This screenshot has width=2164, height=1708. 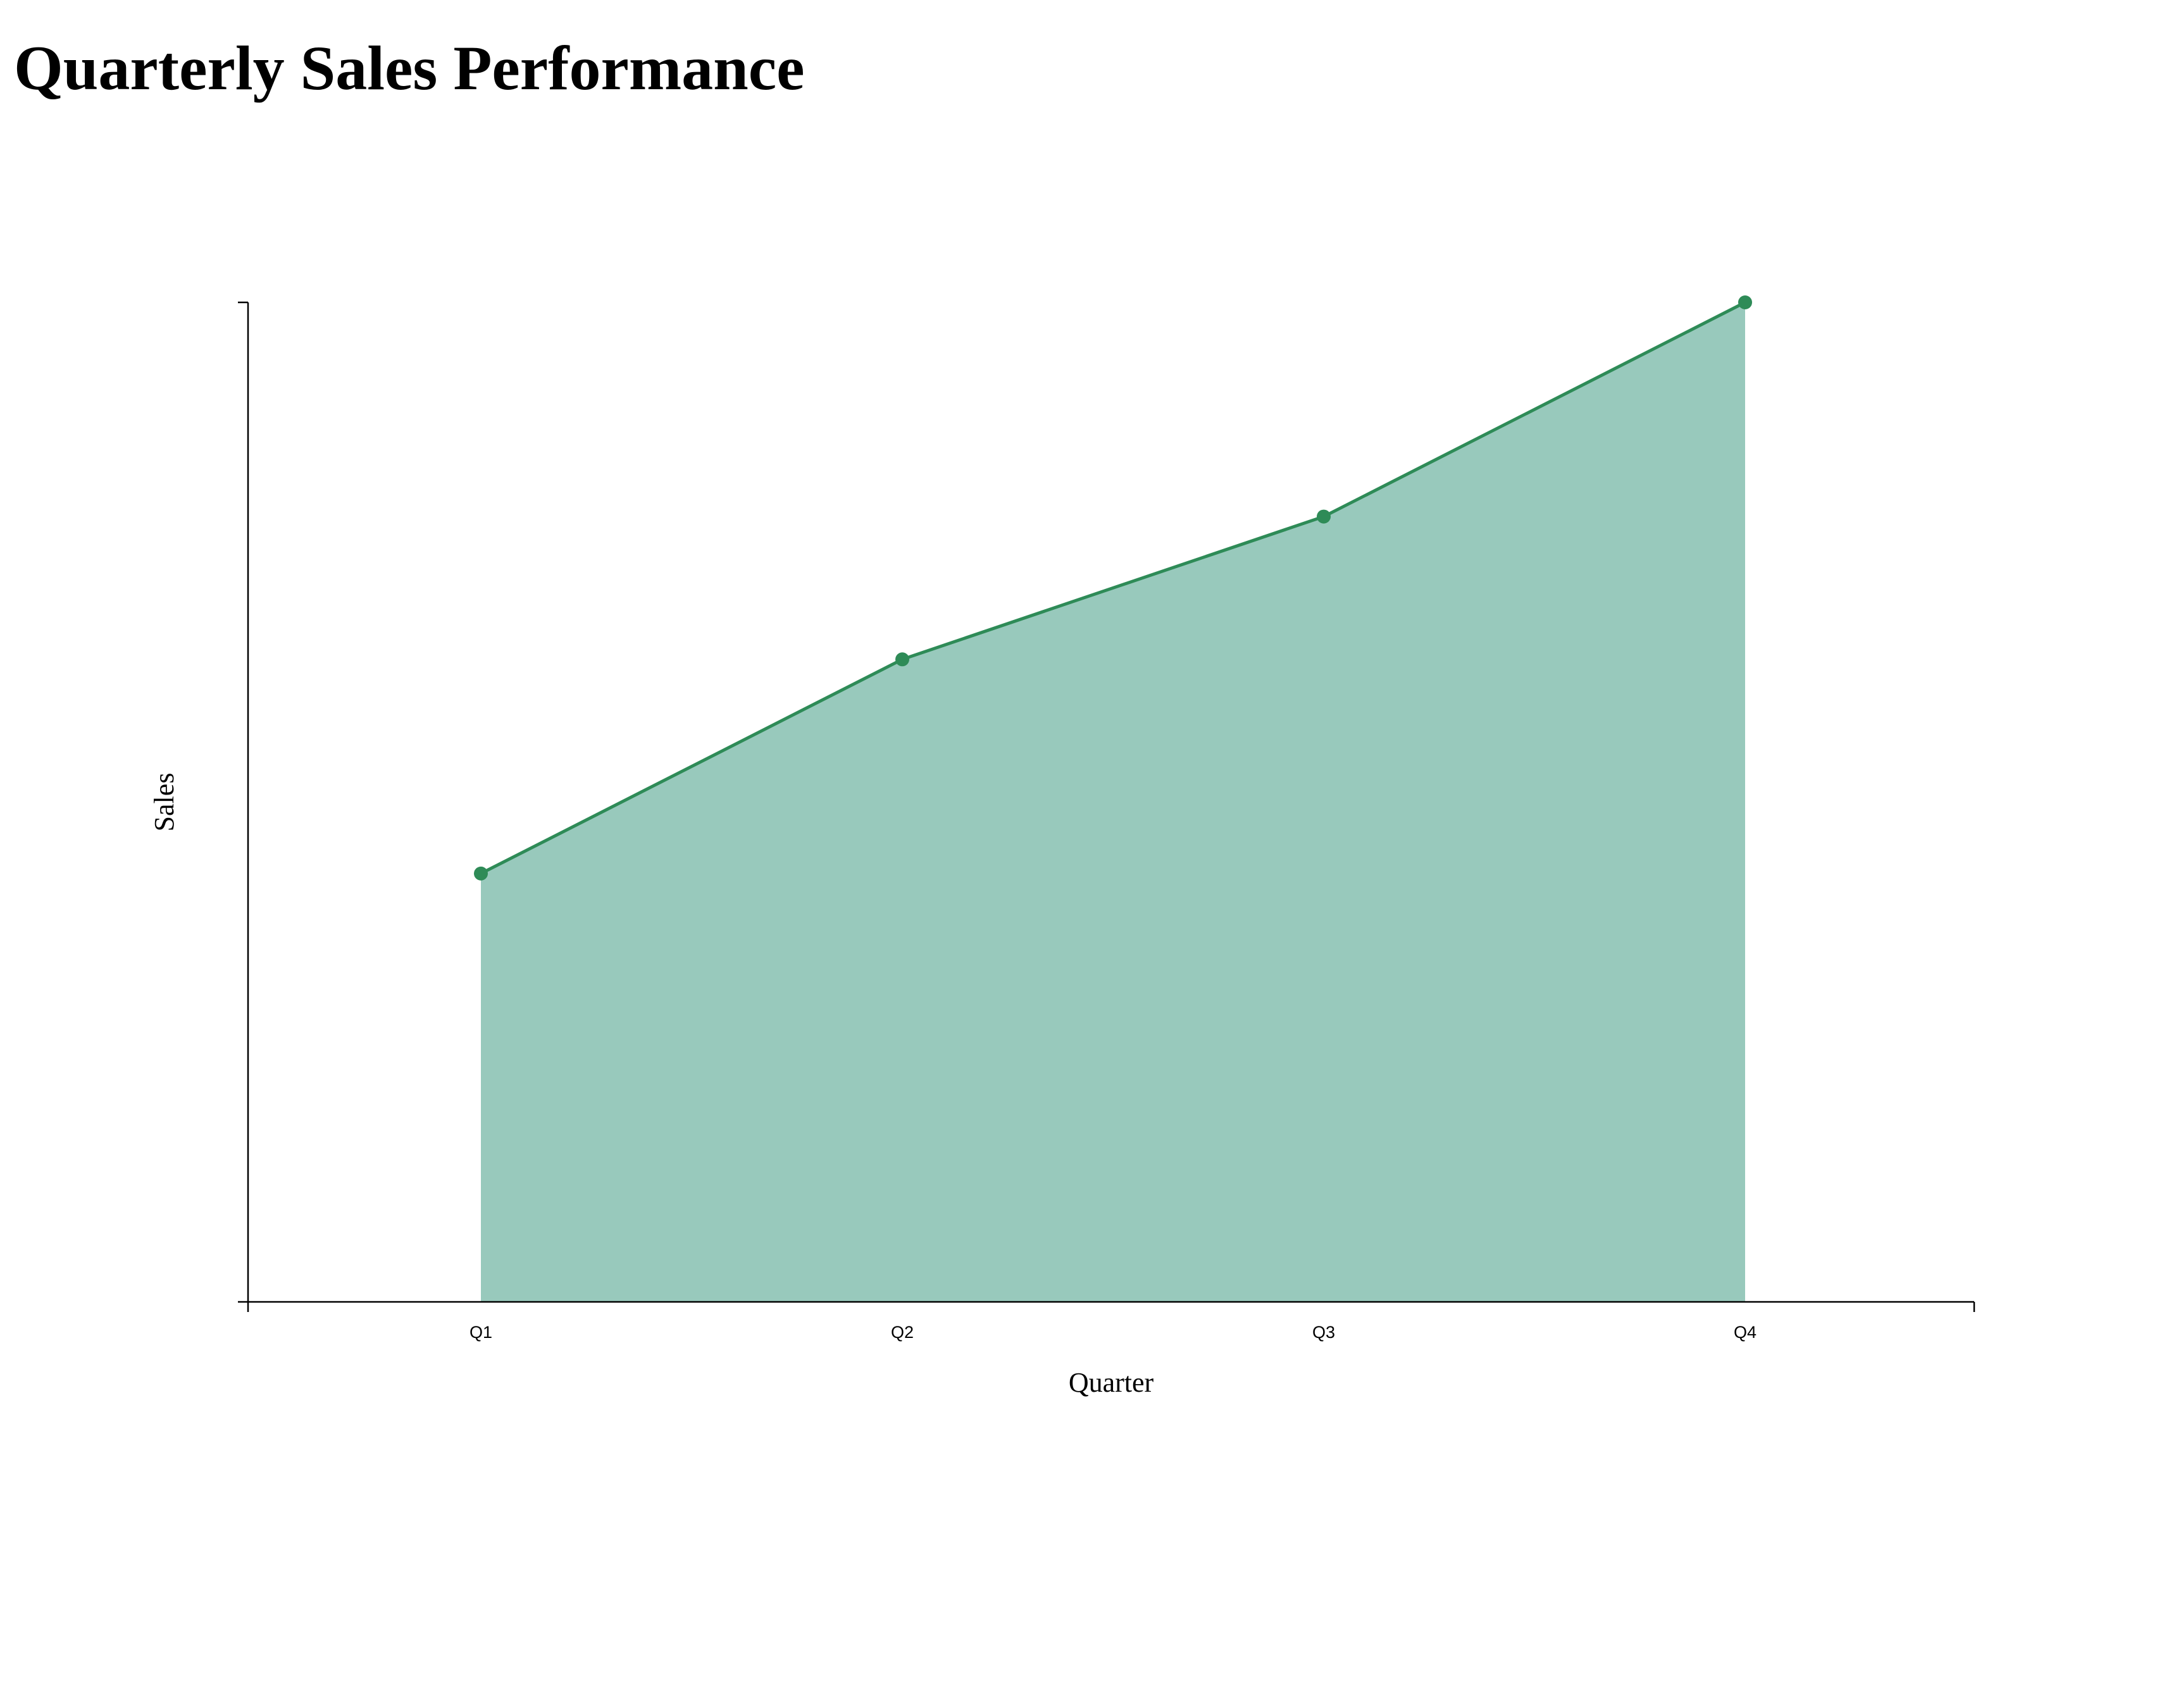 I want to click on data-point-q4, so click(x=1745, y=302).